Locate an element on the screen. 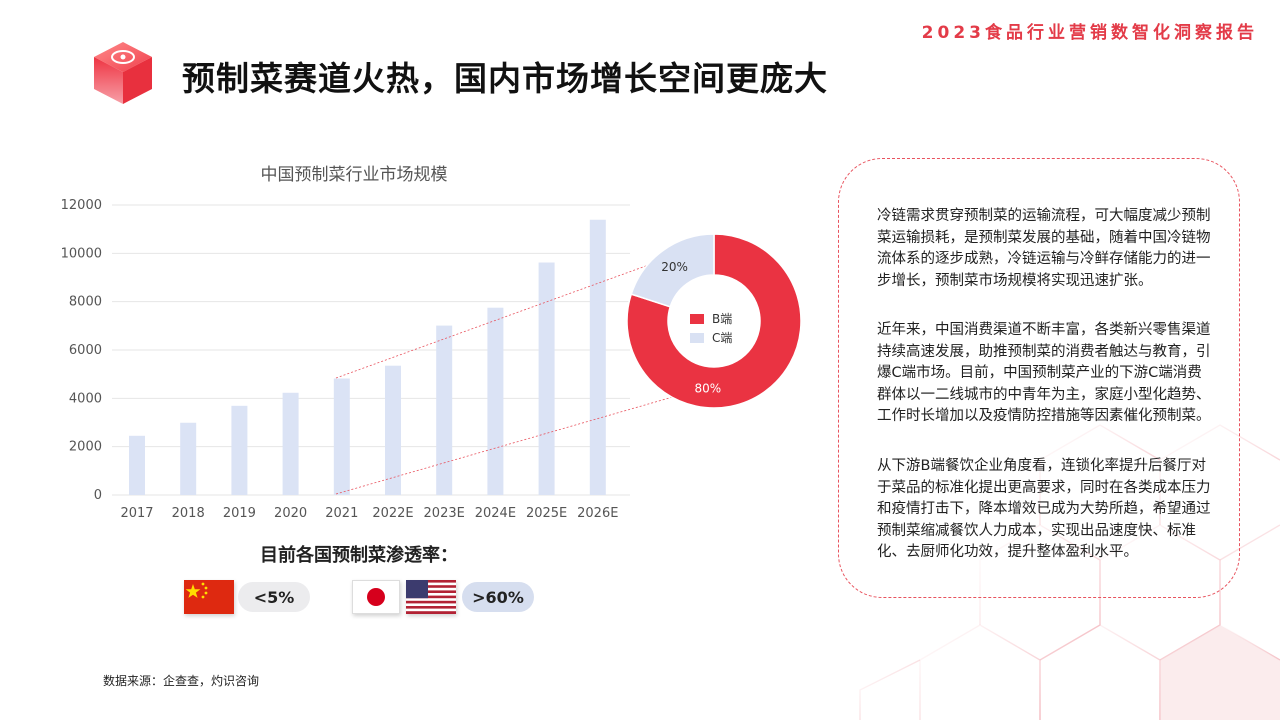  usa-flag-icon is located at coordinates (431, 597).